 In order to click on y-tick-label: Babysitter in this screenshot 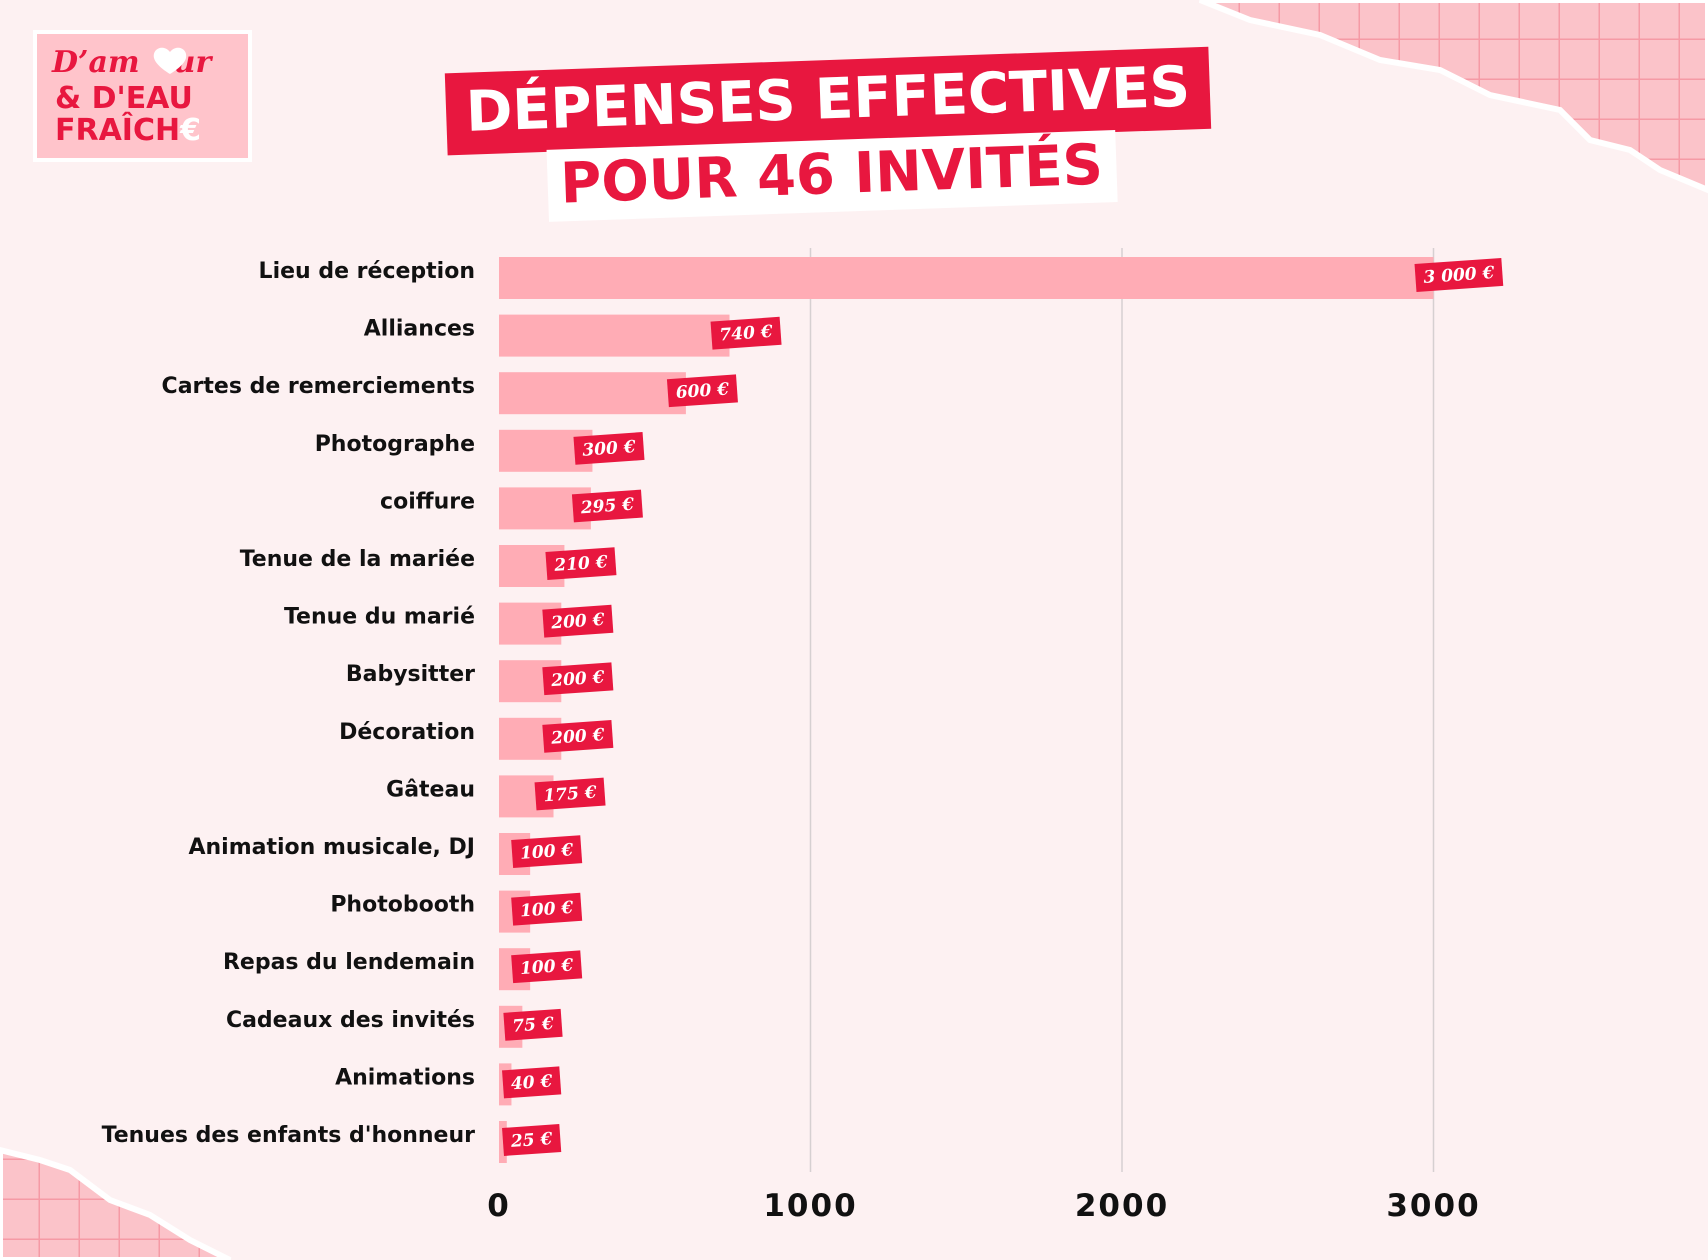, I will do `click(410, 674)`.